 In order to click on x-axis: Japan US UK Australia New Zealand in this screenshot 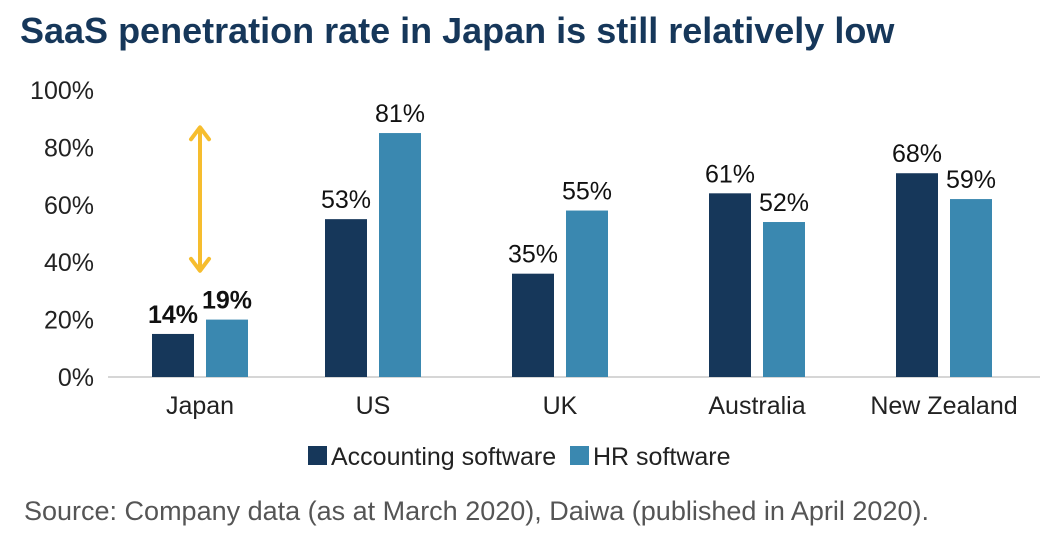, I will do `click(592, 406)`.